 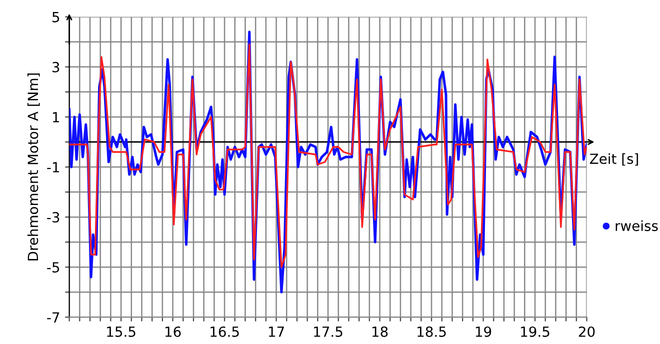 What do you see at coordinates (121, 331) in the screenshot?
I see `x-tick-label: 15.5` at bounding box center [121, 331].